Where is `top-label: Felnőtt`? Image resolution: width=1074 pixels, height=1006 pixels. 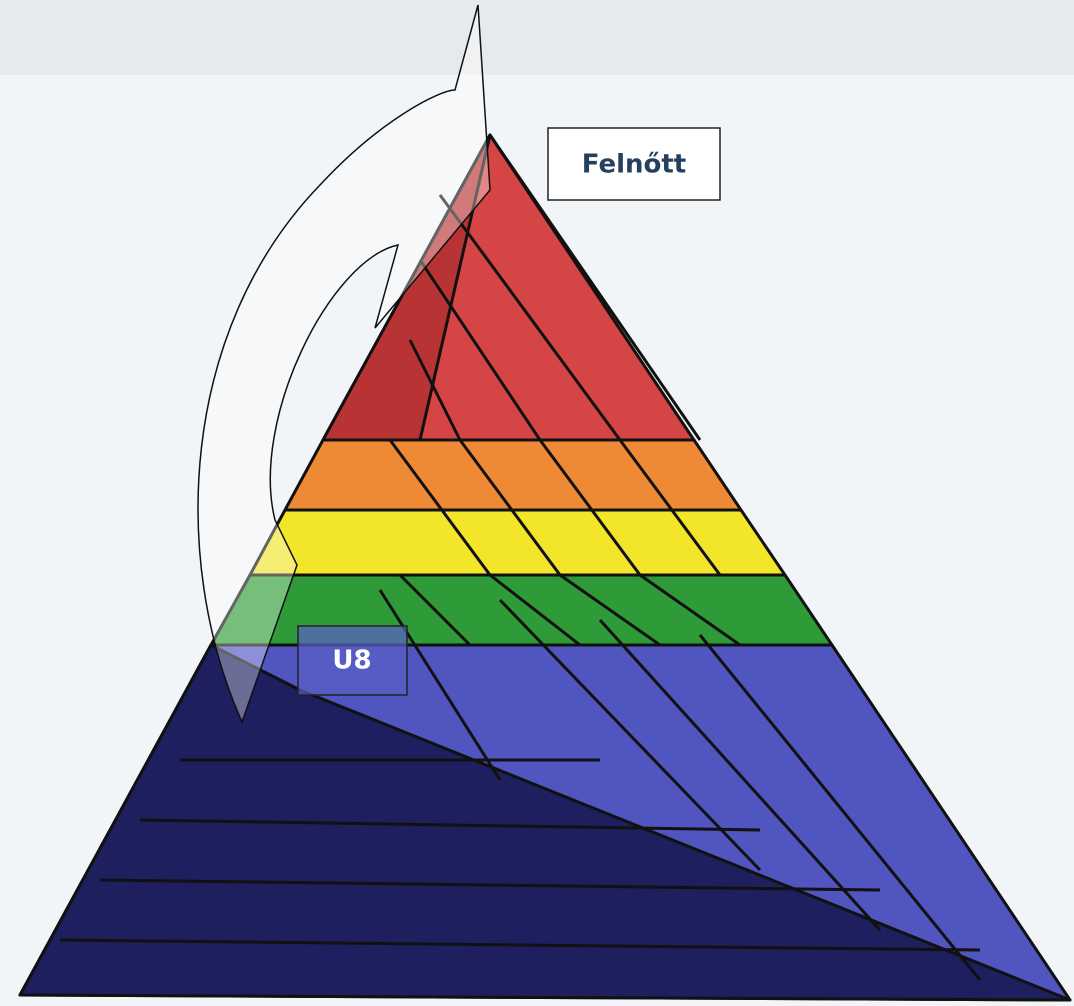 top-label: Felnőtt is located at coordinates (634, 165).